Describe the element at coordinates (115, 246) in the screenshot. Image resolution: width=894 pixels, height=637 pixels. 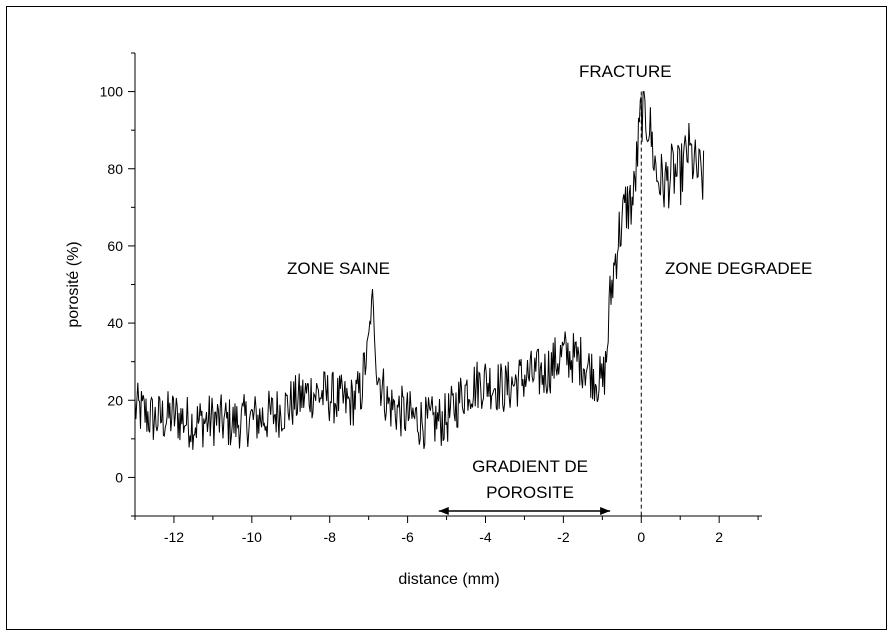
I see `y-tick-label: 60` at that location.